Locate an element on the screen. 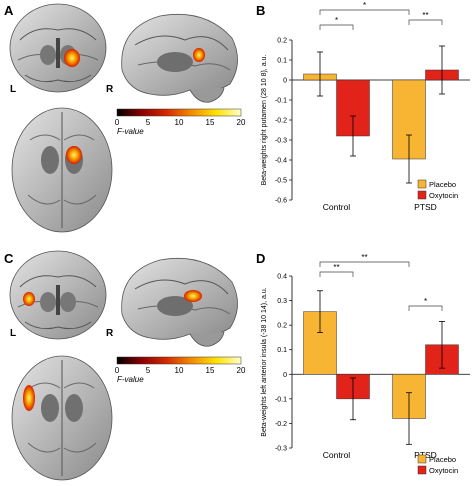 This screenshot has width=474, height=486. colorbar-c: 0 5 10 15 20 F-value is located at coordinates (180, 370).